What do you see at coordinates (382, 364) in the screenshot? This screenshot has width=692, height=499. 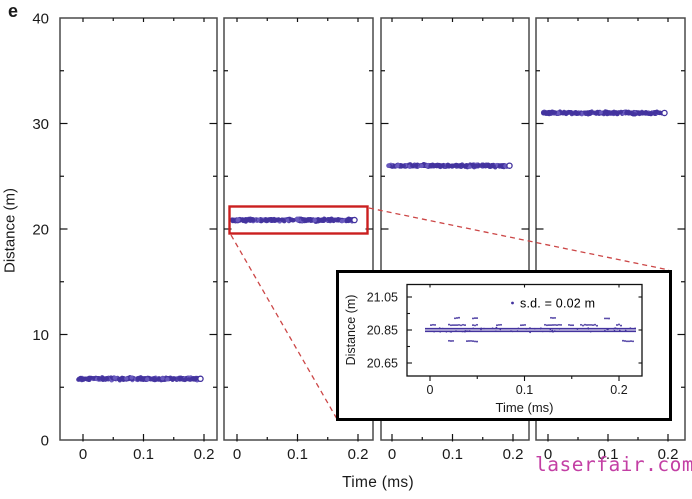 I see `inset-y-tick-label: 20.65` at bounding box center [382, 364].